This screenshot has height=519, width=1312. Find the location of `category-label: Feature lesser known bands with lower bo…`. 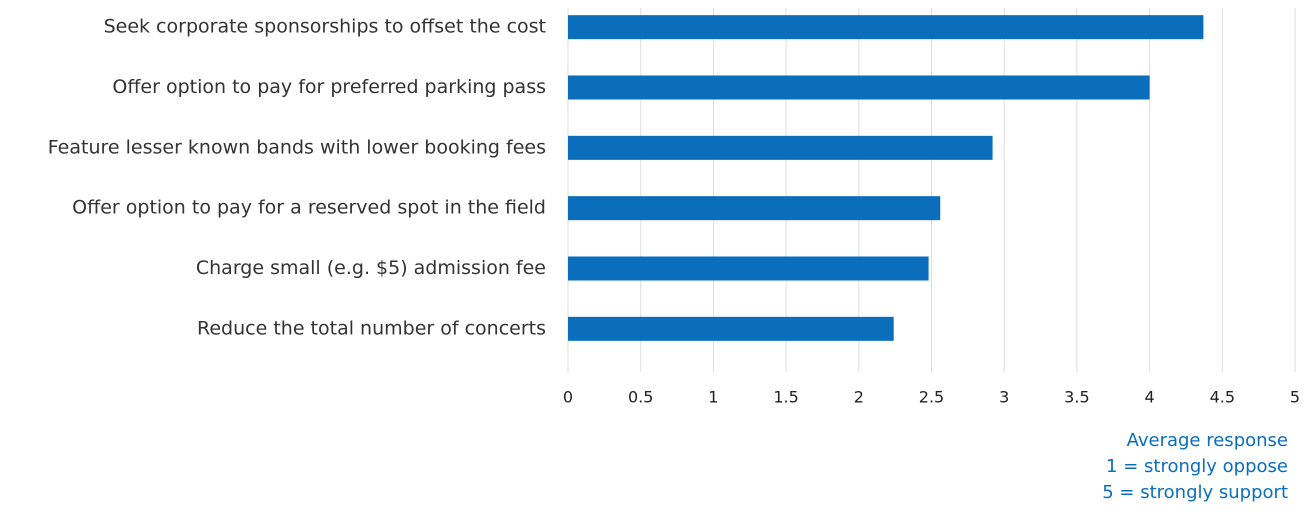

category-label: Feature lesser known bands with lower bo… is located at coordinates (297, 147).